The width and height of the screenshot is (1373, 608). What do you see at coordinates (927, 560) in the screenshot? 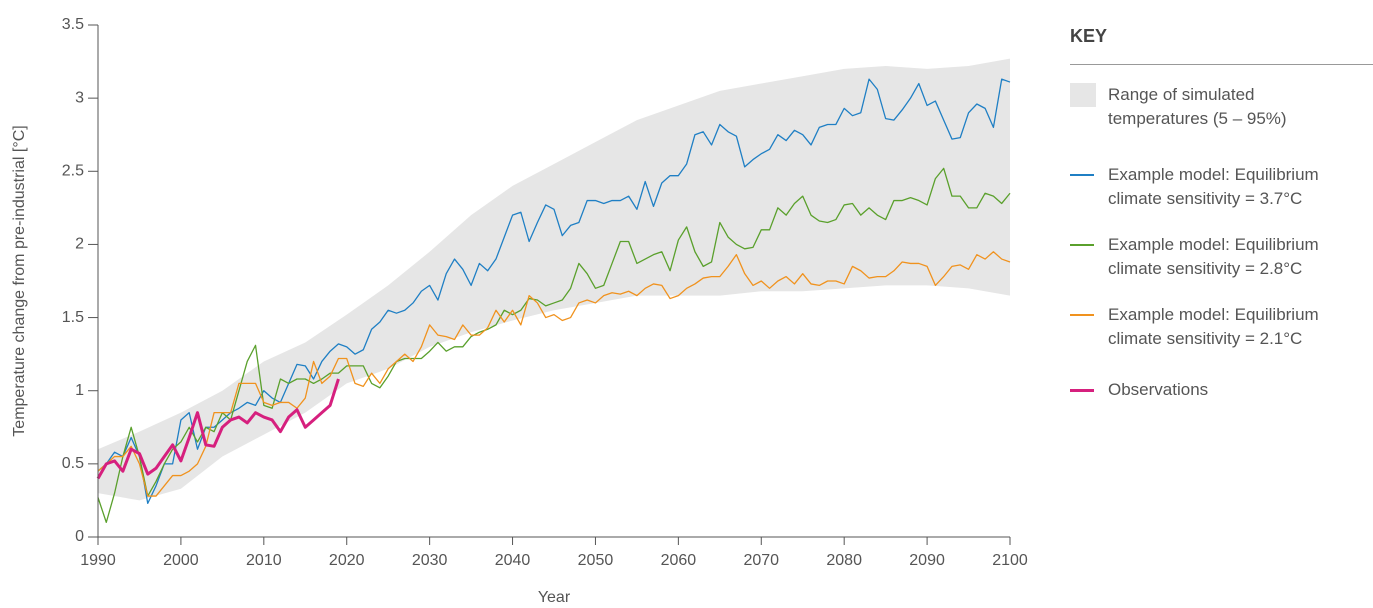
I see `x-tick-label: 2090` at bounding box center [927, 560].